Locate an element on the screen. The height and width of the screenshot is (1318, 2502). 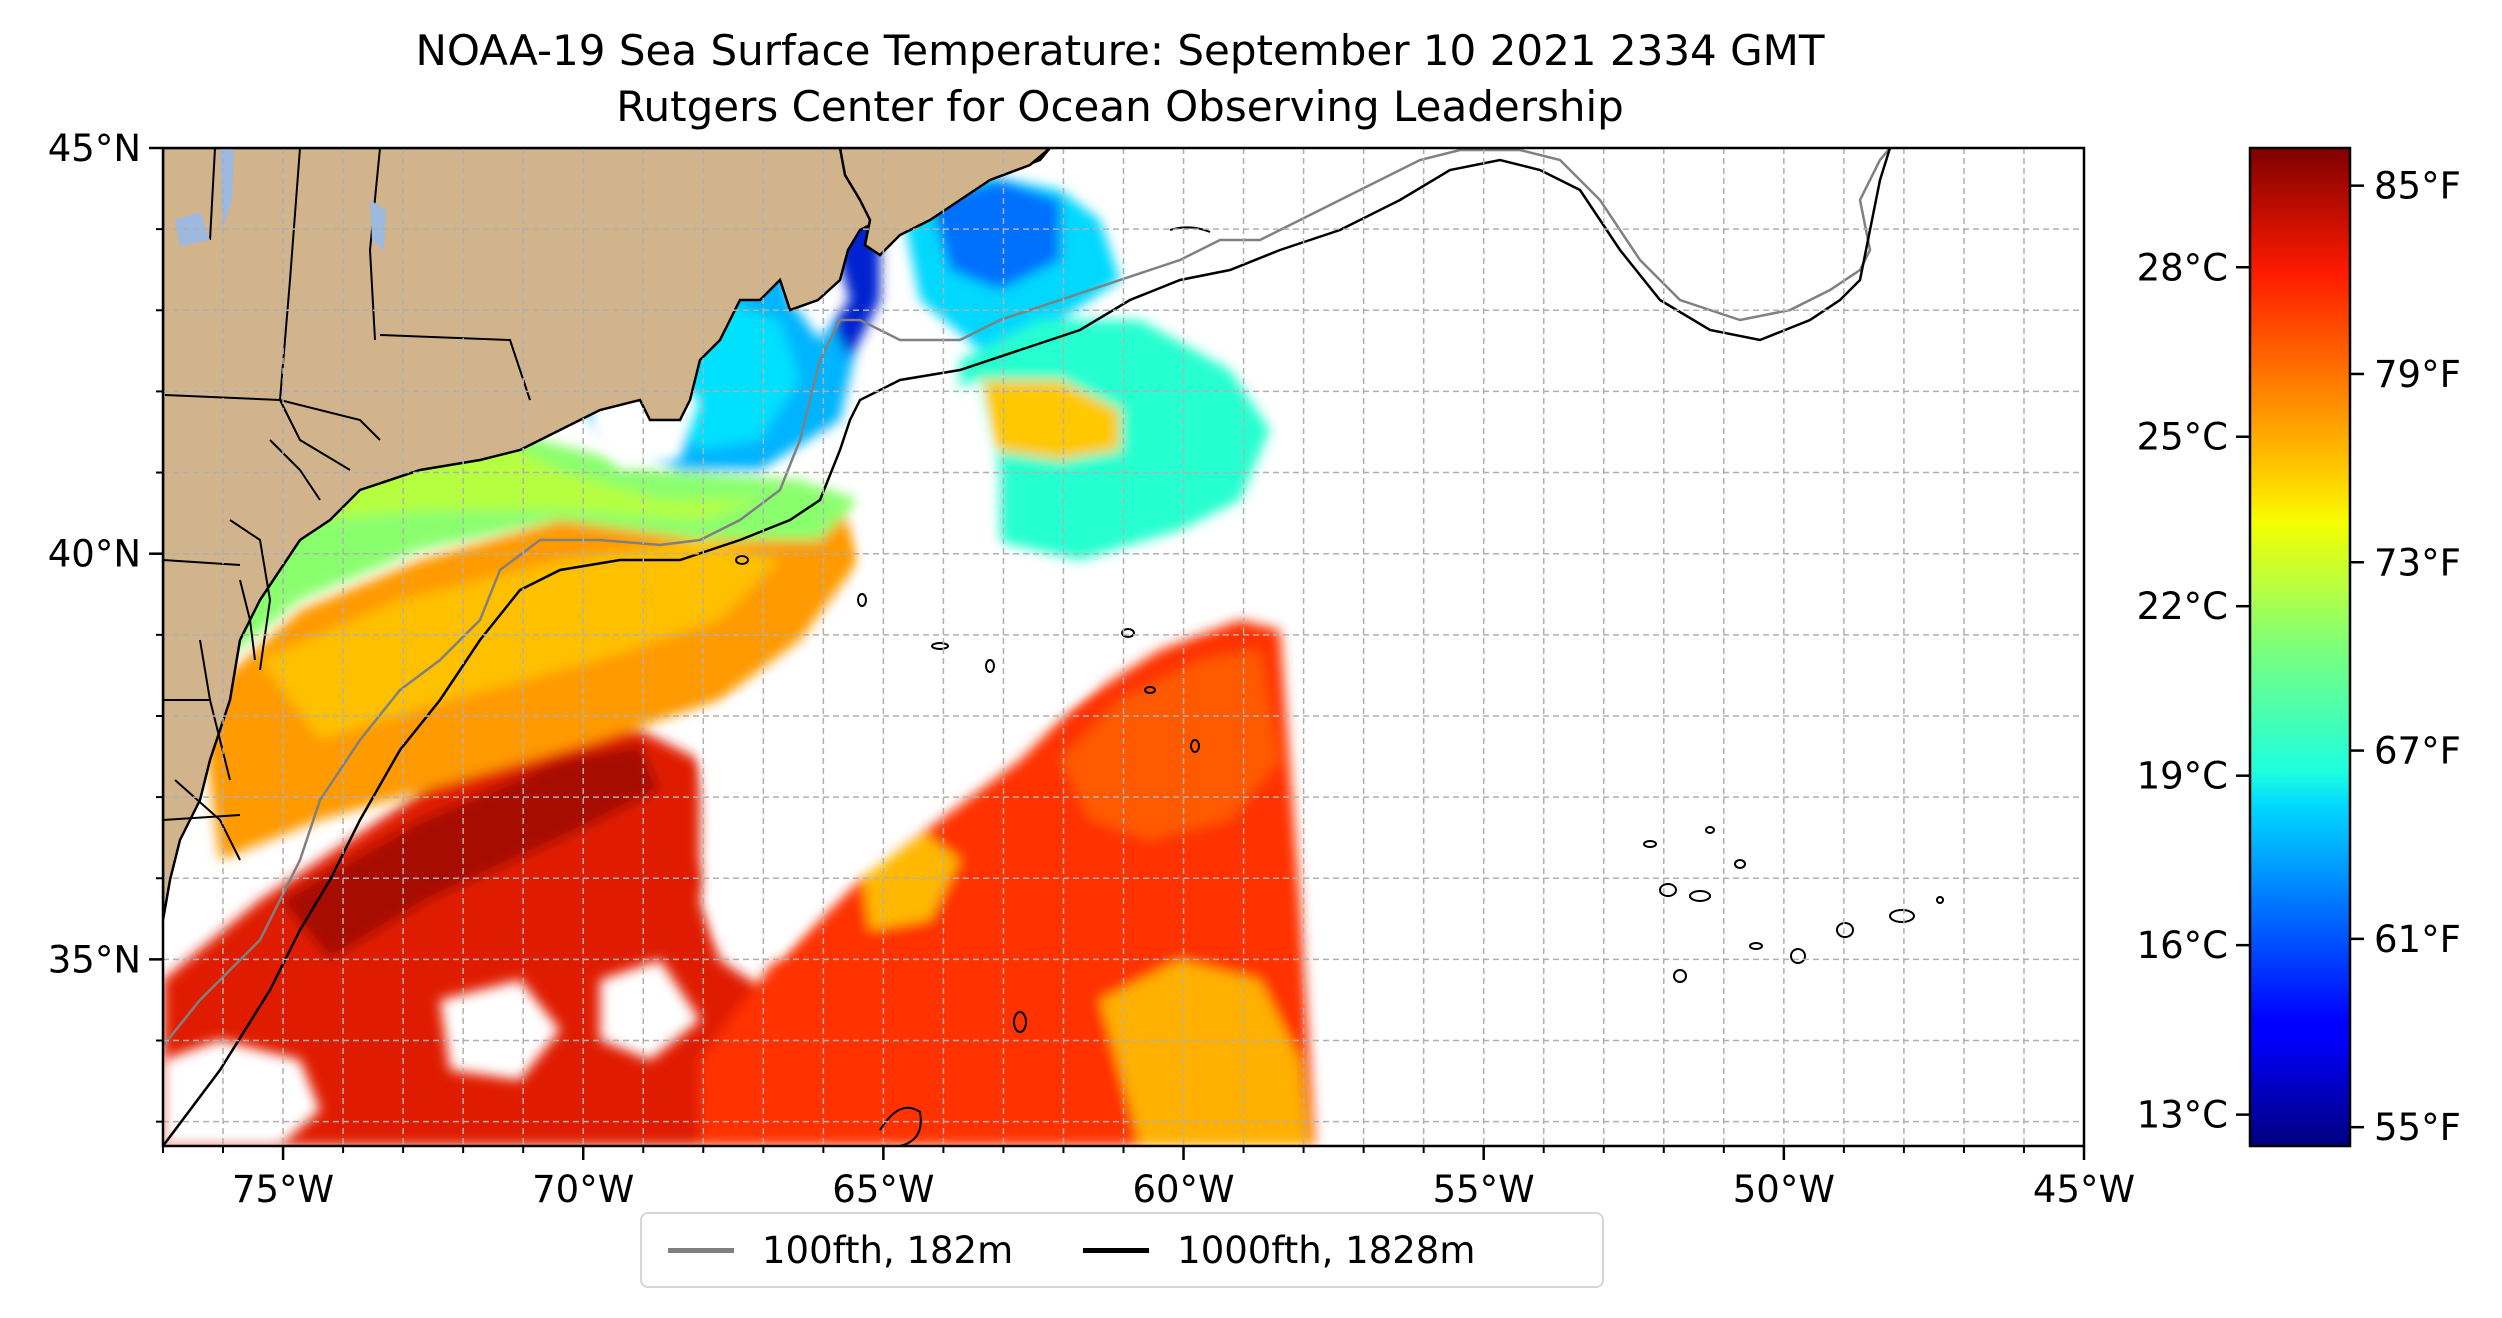
legend-swatch-1000fth is located at coordinates (1116, 1250).